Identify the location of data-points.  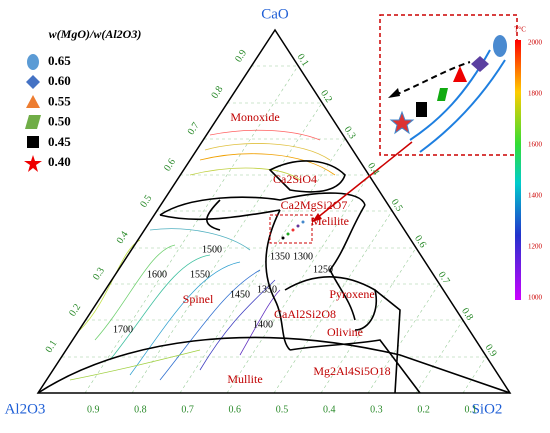
(293, 230).